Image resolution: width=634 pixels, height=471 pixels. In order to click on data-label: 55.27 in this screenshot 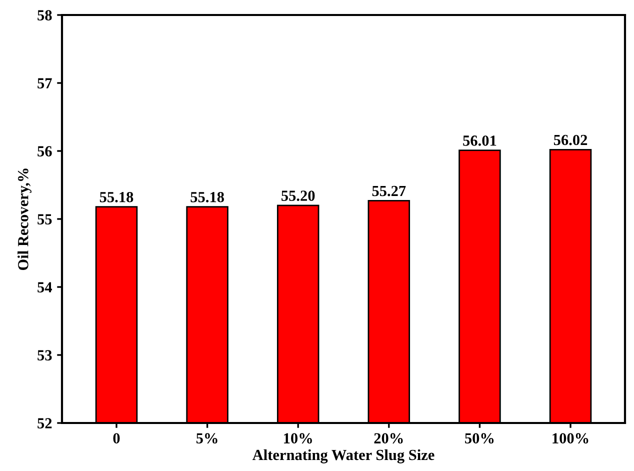, I will do `click(389, 191)`.